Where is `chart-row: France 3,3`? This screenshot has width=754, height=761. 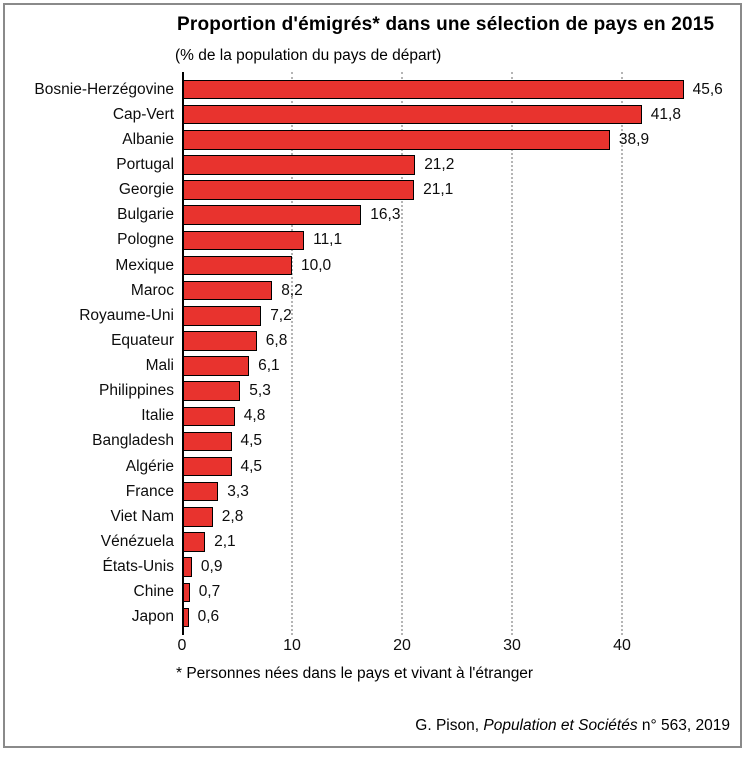
chart-row: France 3,3 is located at coordinates (187, 491).